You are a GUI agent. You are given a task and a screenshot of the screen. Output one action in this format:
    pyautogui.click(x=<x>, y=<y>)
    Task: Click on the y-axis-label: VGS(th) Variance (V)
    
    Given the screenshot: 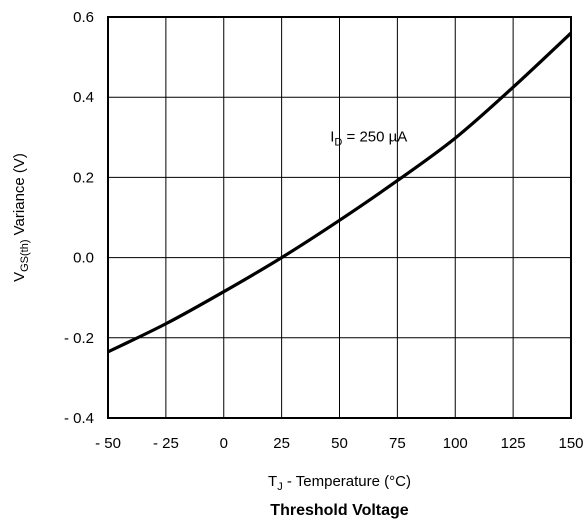 What is the action you would take?
    pyautogui.click(x=21, y=217)
    